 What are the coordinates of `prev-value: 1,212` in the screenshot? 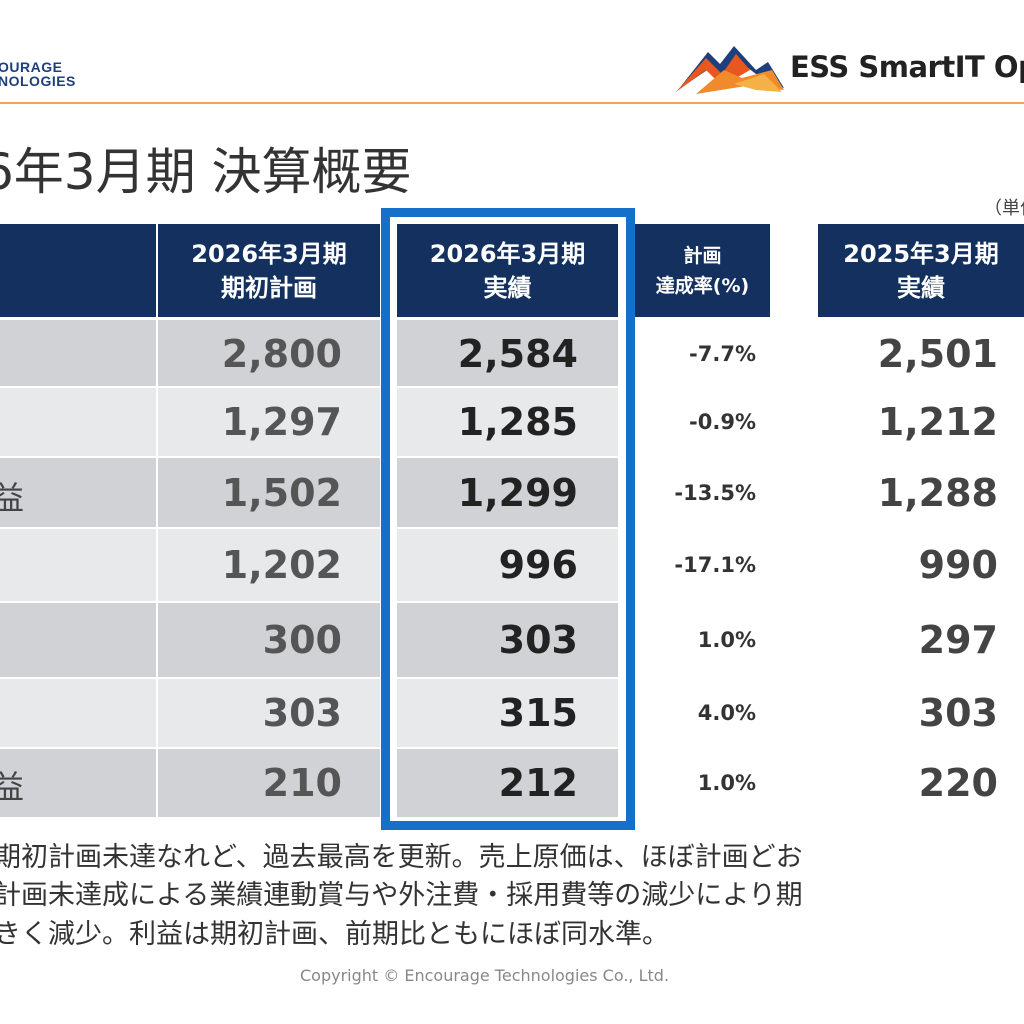 It's located at (937, 422).